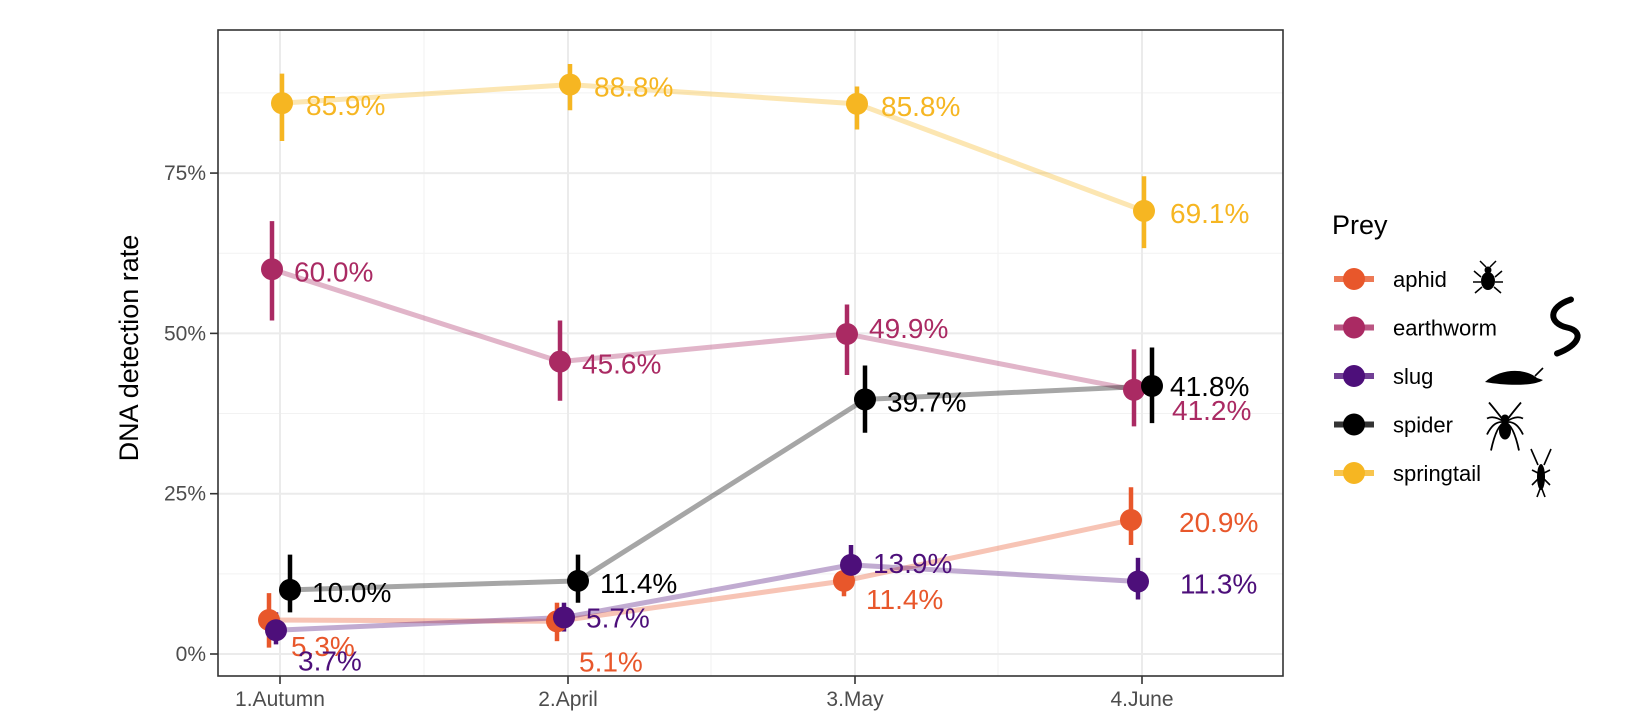 The image size is (1632, 726). I want to click on data-label-earthworm: 49.9%, so click(908, 328).